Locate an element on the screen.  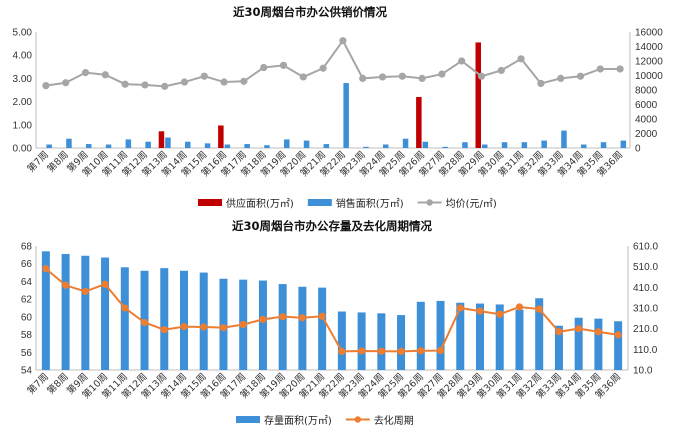
right-tick-label: 12000 is located at coordinates (649, 62).